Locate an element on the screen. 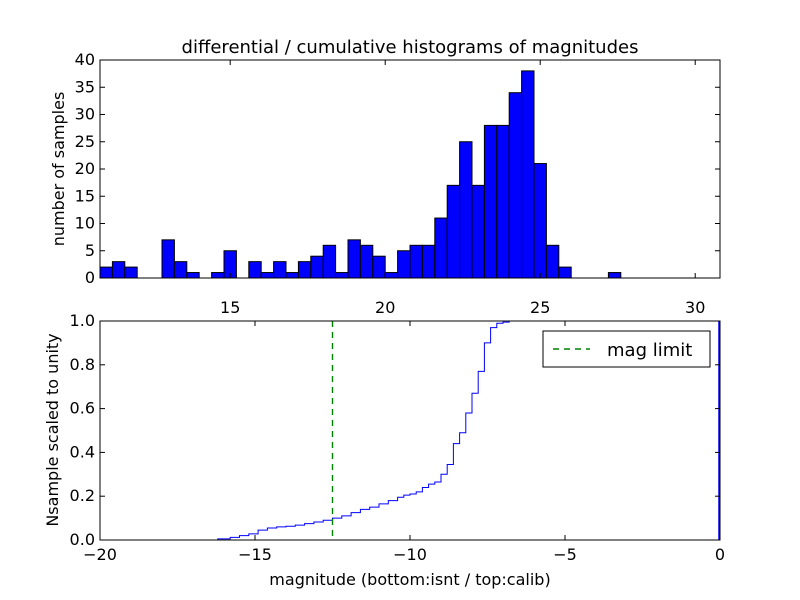 The width and height of the screenshot is (800, 600). bottom-x-tick-label: −15 is located at coordinates (255, 554).